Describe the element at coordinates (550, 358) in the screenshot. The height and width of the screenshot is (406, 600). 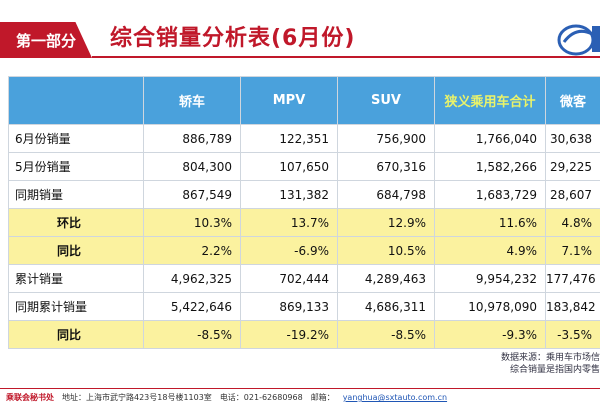
I see `source-line: 数据来源：乘用车市场信` at that location.